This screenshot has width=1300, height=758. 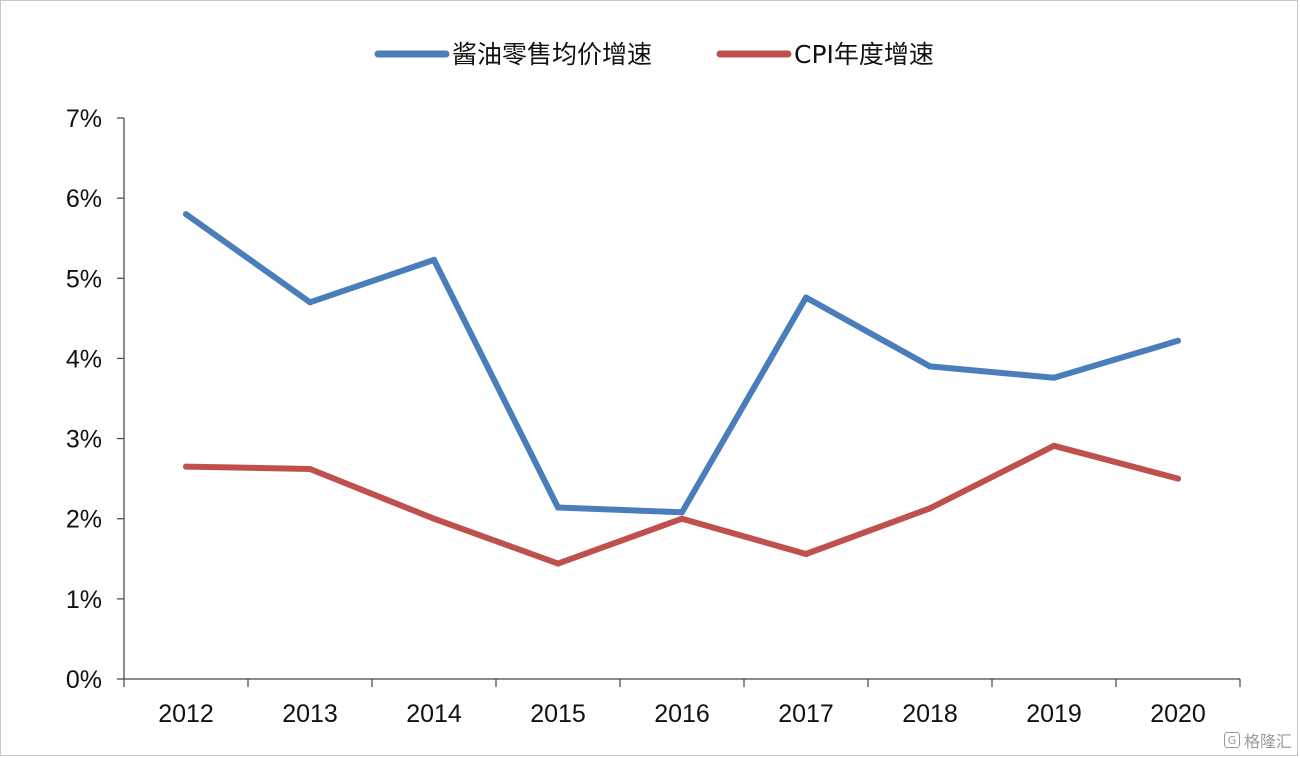 I want to click on x-tick-label: 2012, so click(x=186, y=714).